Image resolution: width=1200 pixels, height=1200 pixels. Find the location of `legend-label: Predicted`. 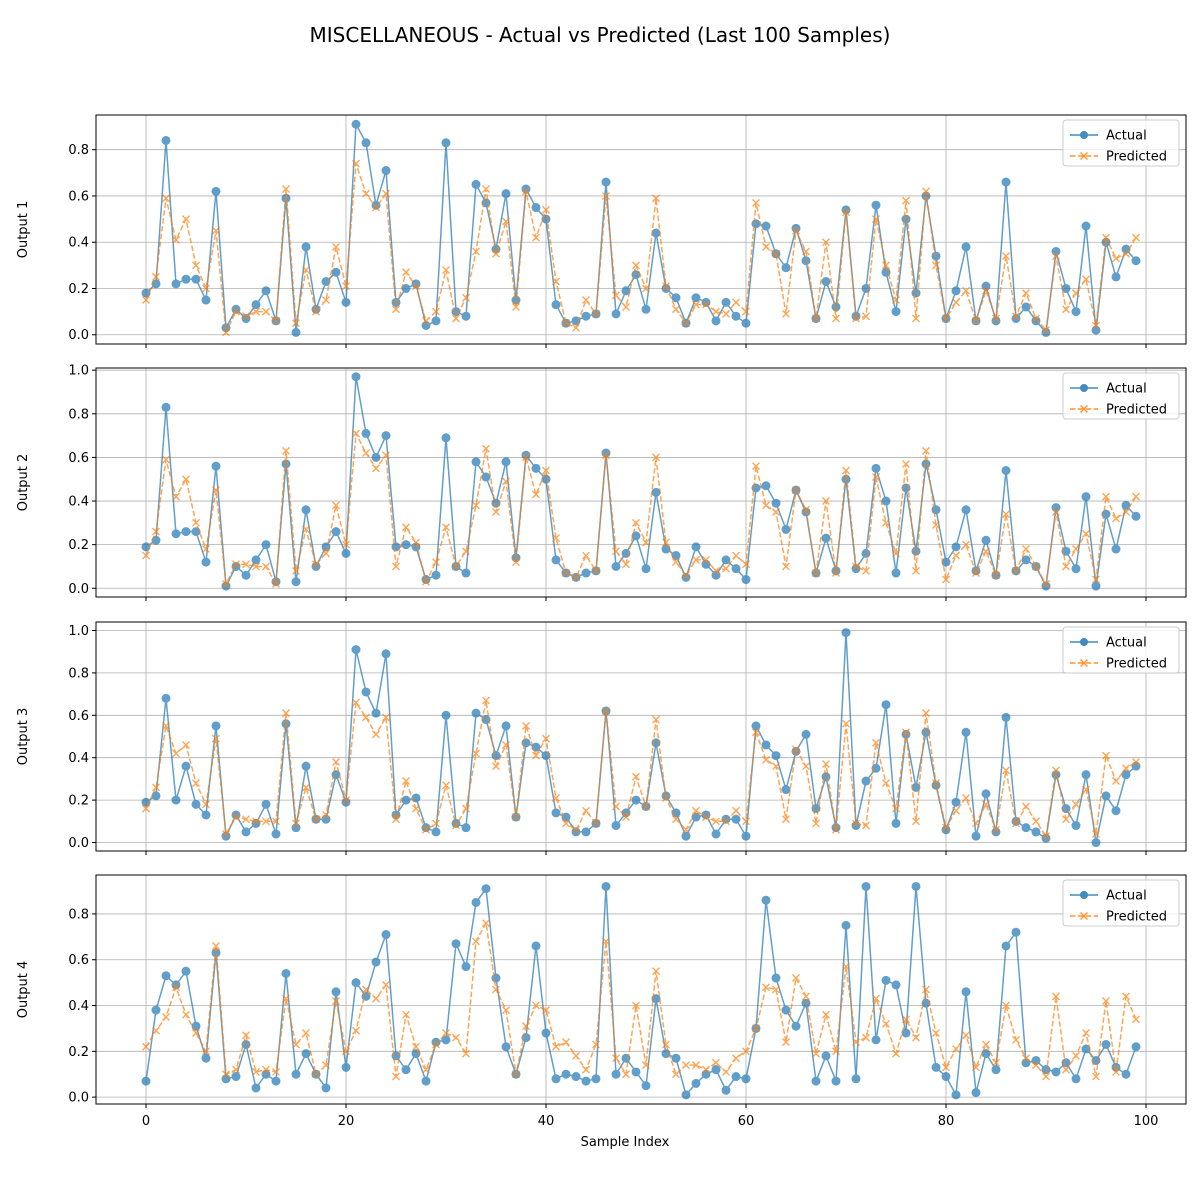

legend-label: Predicted is located at coordinates (1136, 410).